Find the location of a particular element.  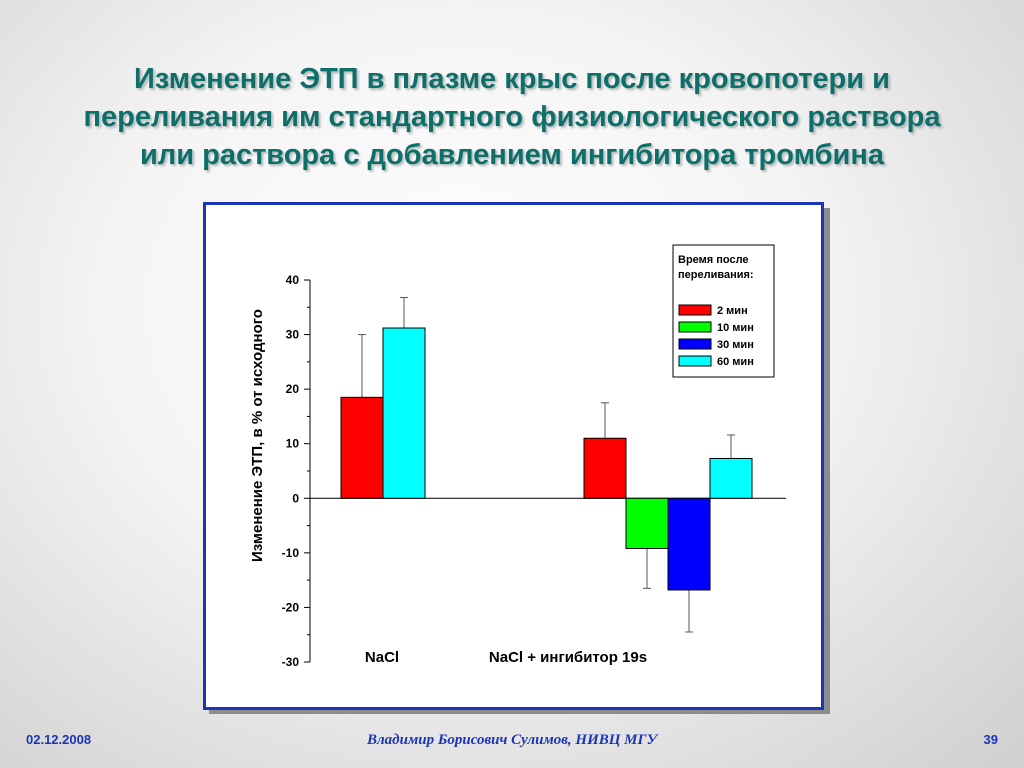

y-tick-label: 40 is located at coordinates (293, 280).